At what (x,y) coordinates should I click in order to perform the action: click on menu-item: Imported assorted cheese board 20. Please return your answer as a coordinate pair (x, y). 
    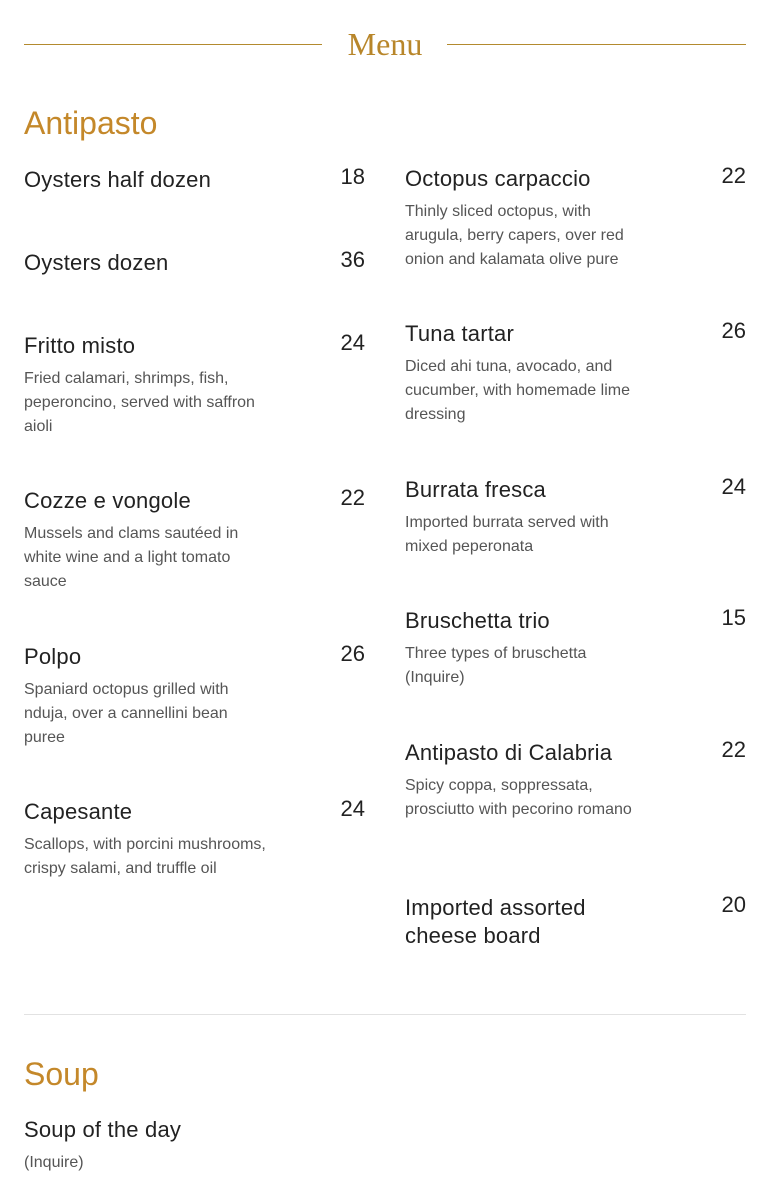
    Looking at the image, I should click on (575, 921).